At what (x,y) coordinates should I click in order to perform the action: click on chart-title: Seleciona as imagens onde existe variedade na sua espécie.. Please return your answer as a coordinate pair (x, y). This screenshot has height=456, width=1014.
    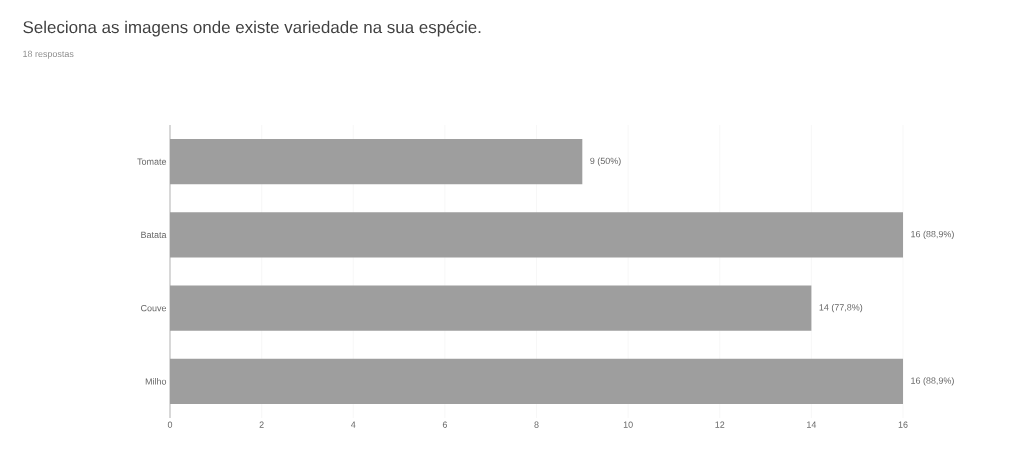
    Looking at the image, I should click on (252, 28).